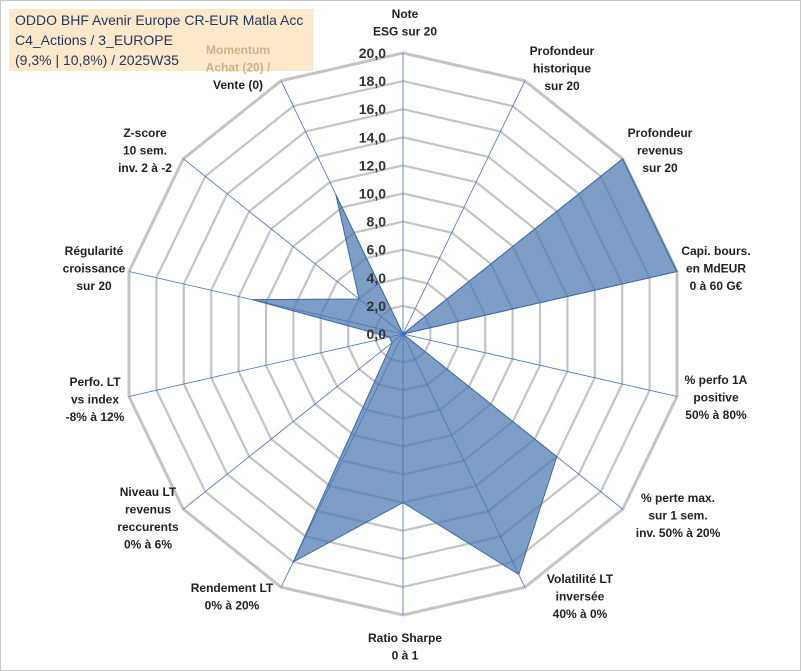  I want to click on category-label-2: Profondeur historique sur 20, so click(562, 68).